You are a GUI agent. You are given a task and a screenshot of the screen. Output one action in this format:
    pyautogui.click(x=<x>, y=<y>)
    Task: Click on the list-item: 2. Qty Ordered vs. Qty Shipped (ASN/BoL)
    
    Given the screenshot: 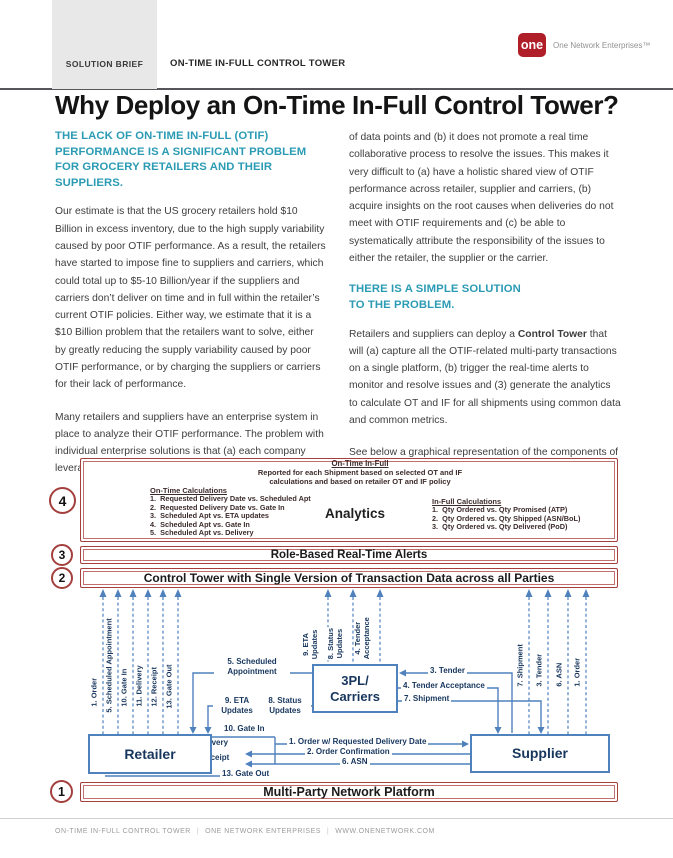 What is the action you would take?
    pyautogui.click(x=506, y=518)
    